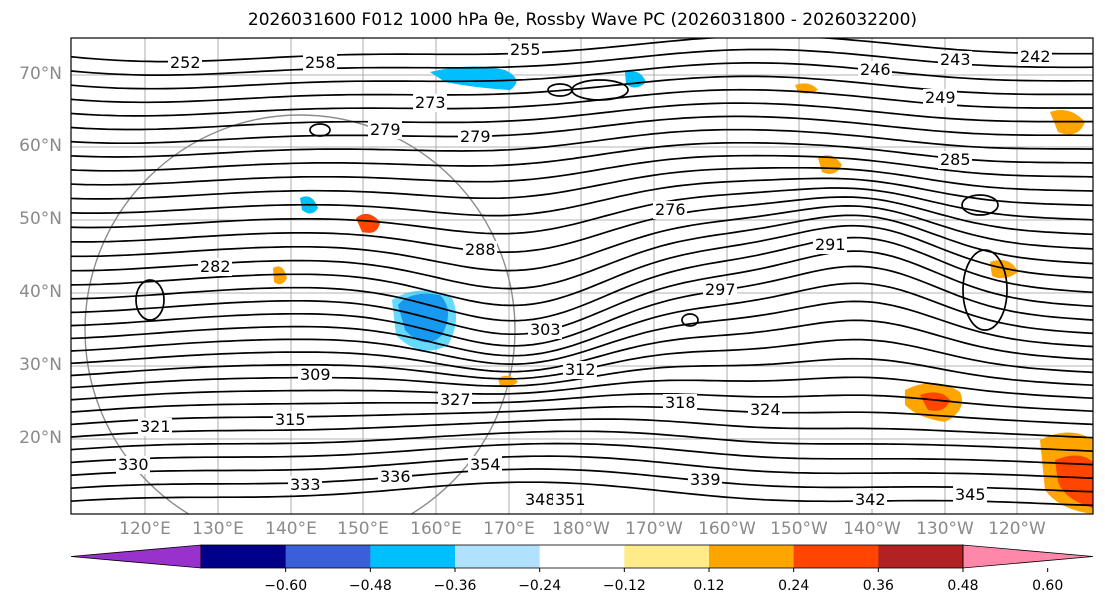 Image resolution: width=1105 pixels, height=606 pixels. I want to click on contour-label: 330, so click(133, 464).